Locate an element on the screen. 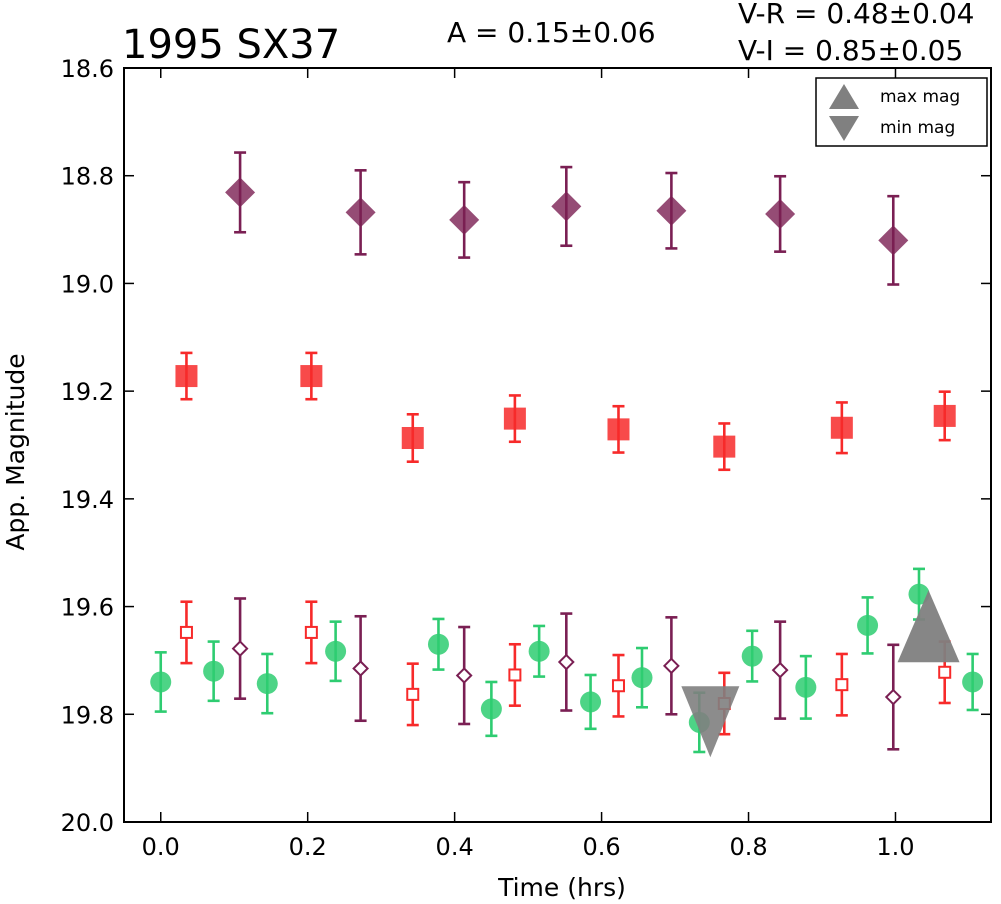 This screenshot has height=904, width=1001. y-tick-label: 18.8 is located at coordinates (87, 177).